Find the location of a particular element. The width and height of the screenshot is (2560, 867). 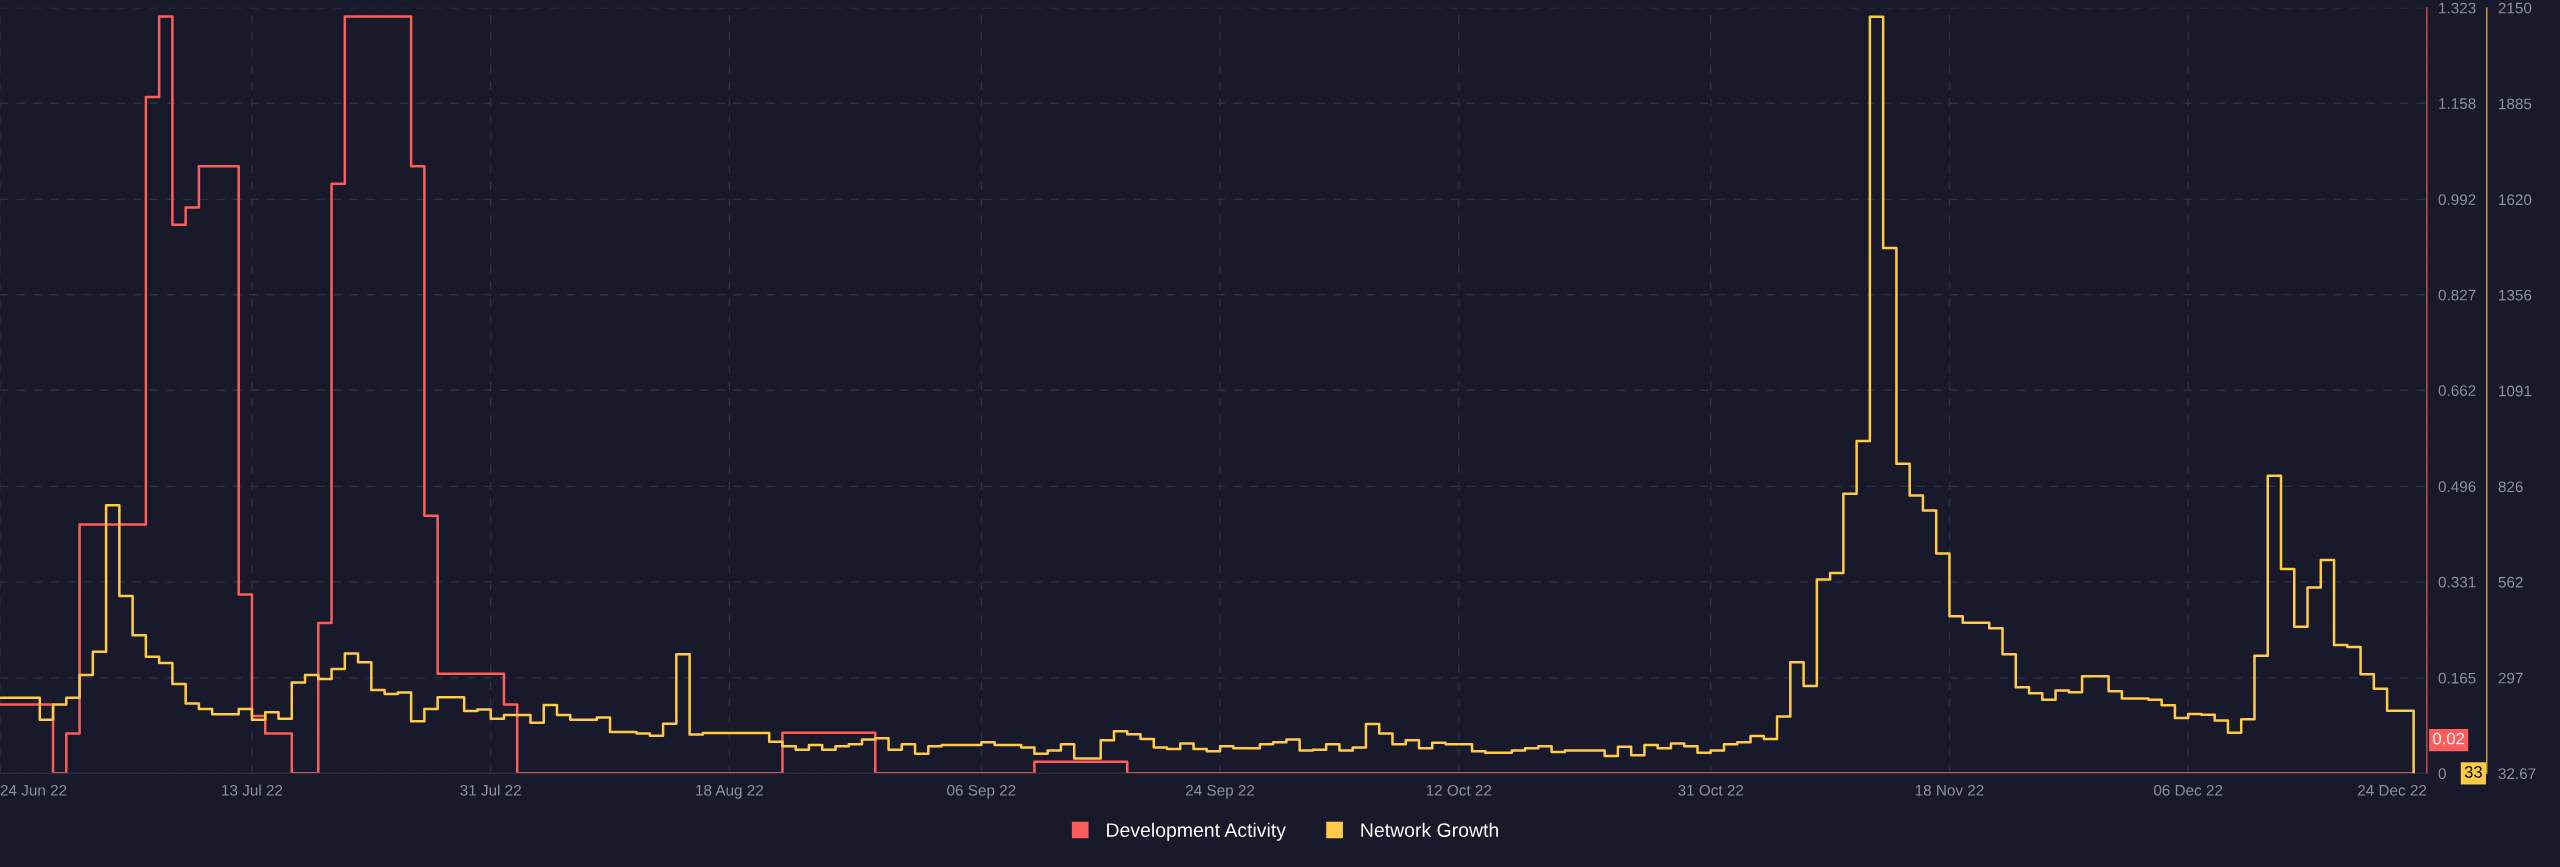

legend-label: Development Activity is located at coordinates (1196, 831).